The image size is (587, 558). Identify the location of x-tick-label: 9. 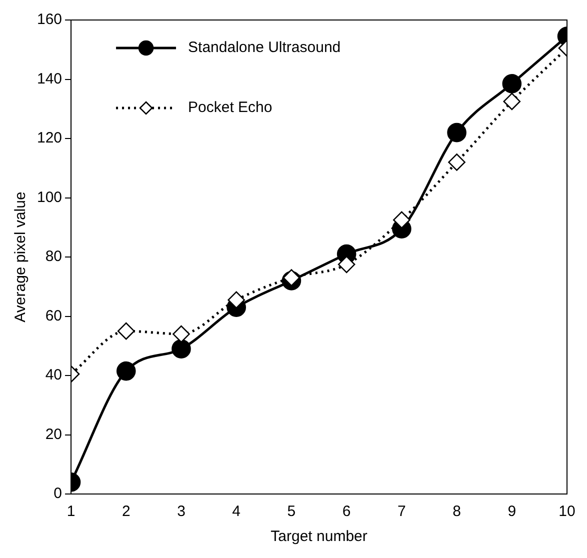
(512, 511).